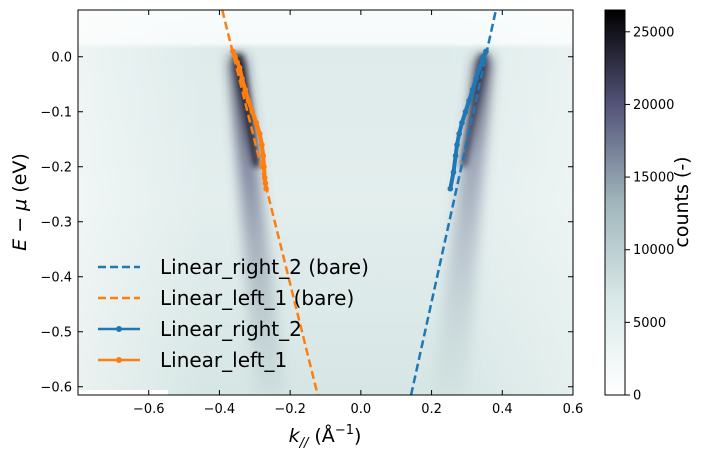 This screenshot has width=708, height=462. What do you see at coordinates (20, 202) in the screenshot?
I see `y-axis-label: E − μ (eV)` at bounding box center [20, 202].